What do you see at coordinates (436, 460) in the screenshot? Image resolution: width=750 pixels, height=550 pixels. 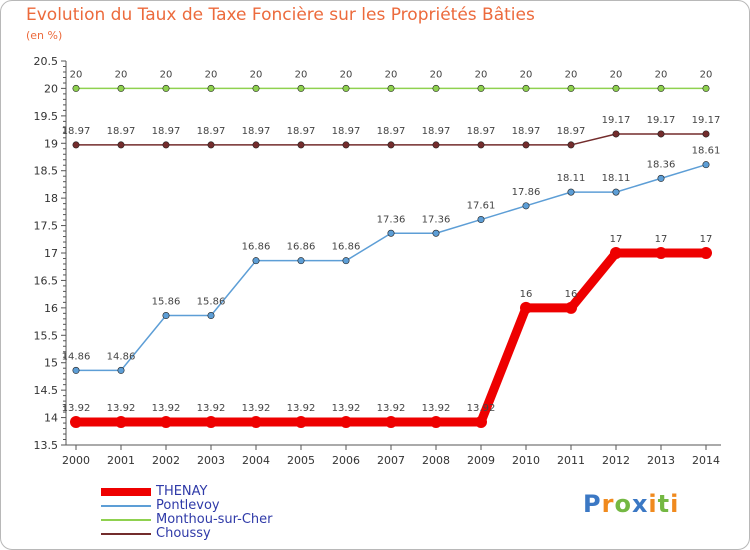 I see `x-tick-label: 2008` at bounding box center [436, 460].